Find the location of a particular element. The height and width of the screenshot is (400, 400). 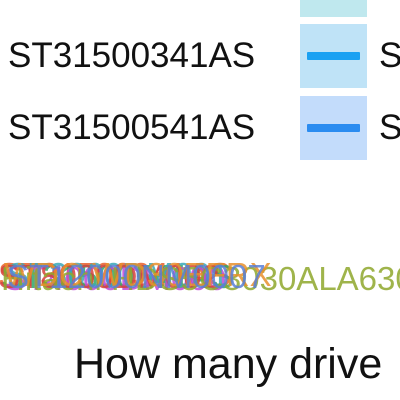

overlapping-tick-label: WDC WD30EFRX is located at coordinates (138, 274).